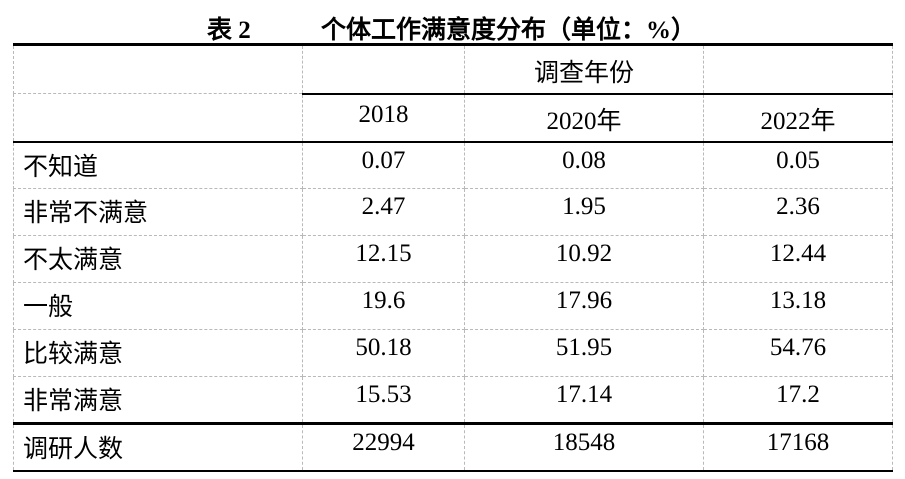  Describe the element at coordinates (798, 118) in the screenshot. I see `col-header-2022: 2022年` at that location.